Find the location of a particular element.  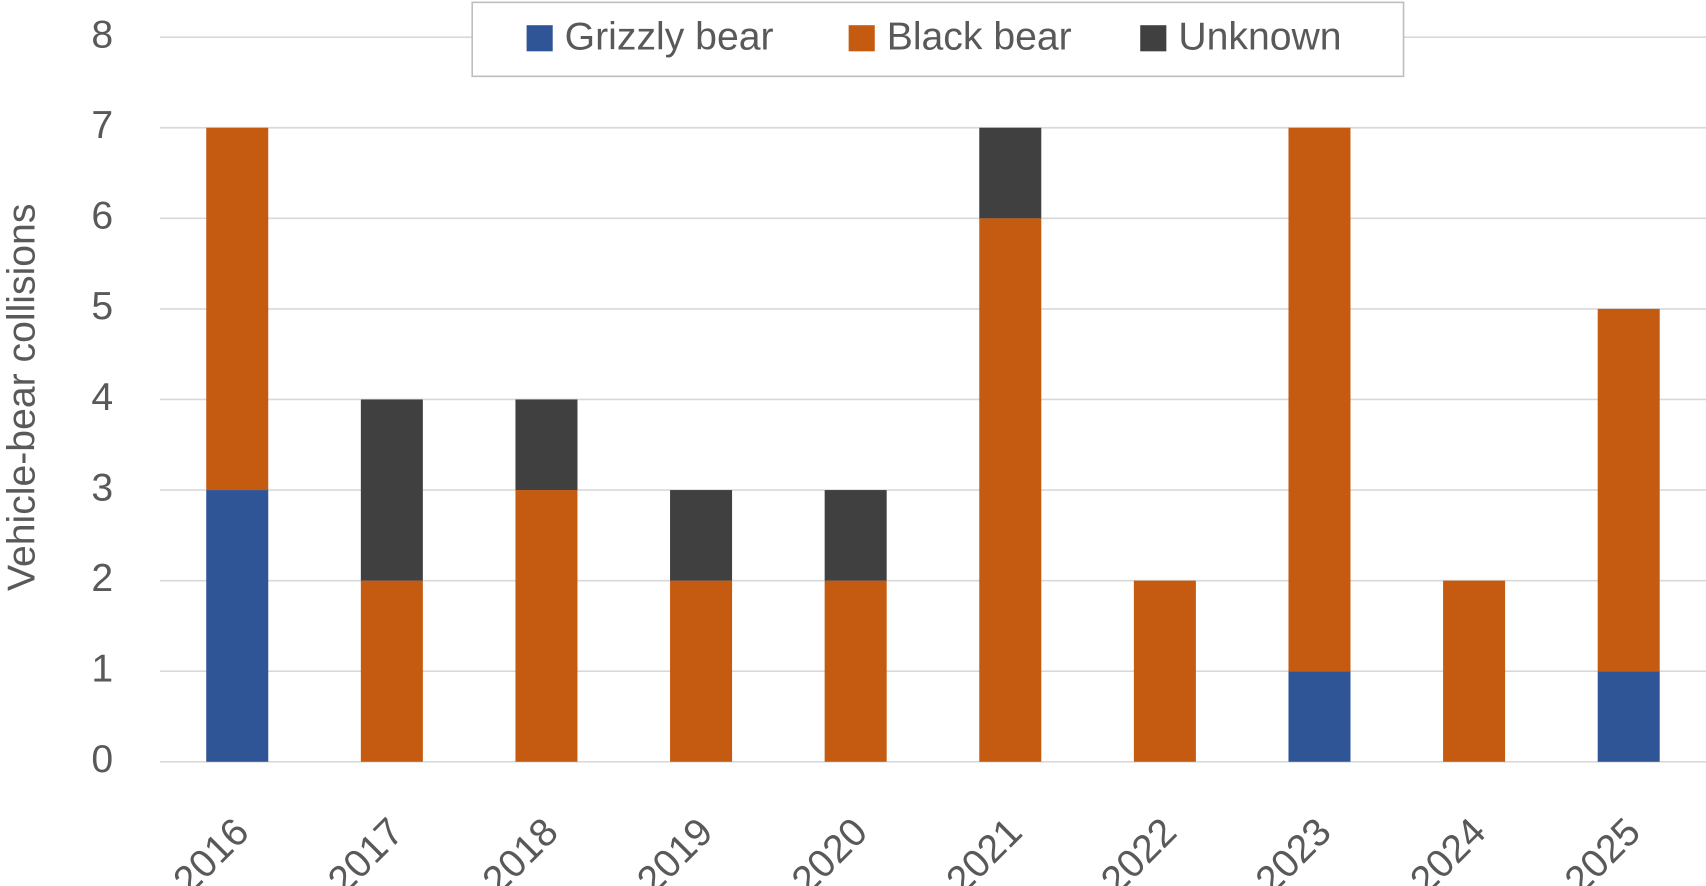

x-tick-label: 2021 is located at coordinates (984, 848).